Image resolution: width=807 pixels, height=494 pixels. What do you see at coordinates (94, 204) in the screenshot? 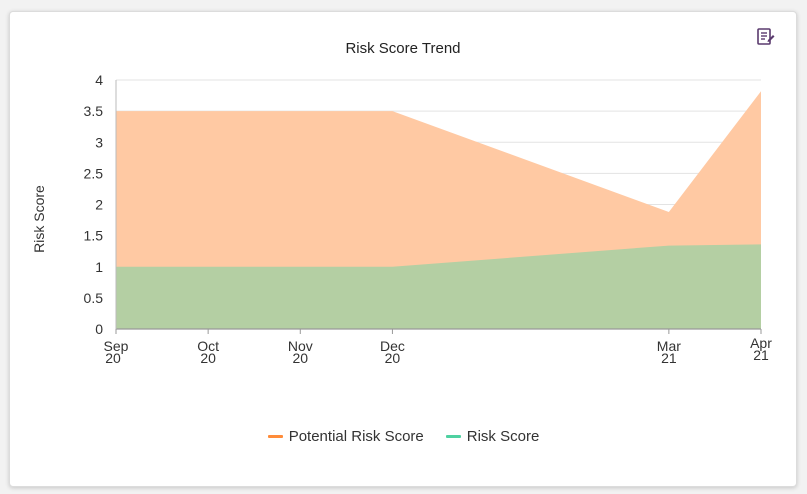
I see `y-axis-ticks: 0 0.5 1 1.5 2 2.5 3 3.5 4` at bounding box center [94, 204].